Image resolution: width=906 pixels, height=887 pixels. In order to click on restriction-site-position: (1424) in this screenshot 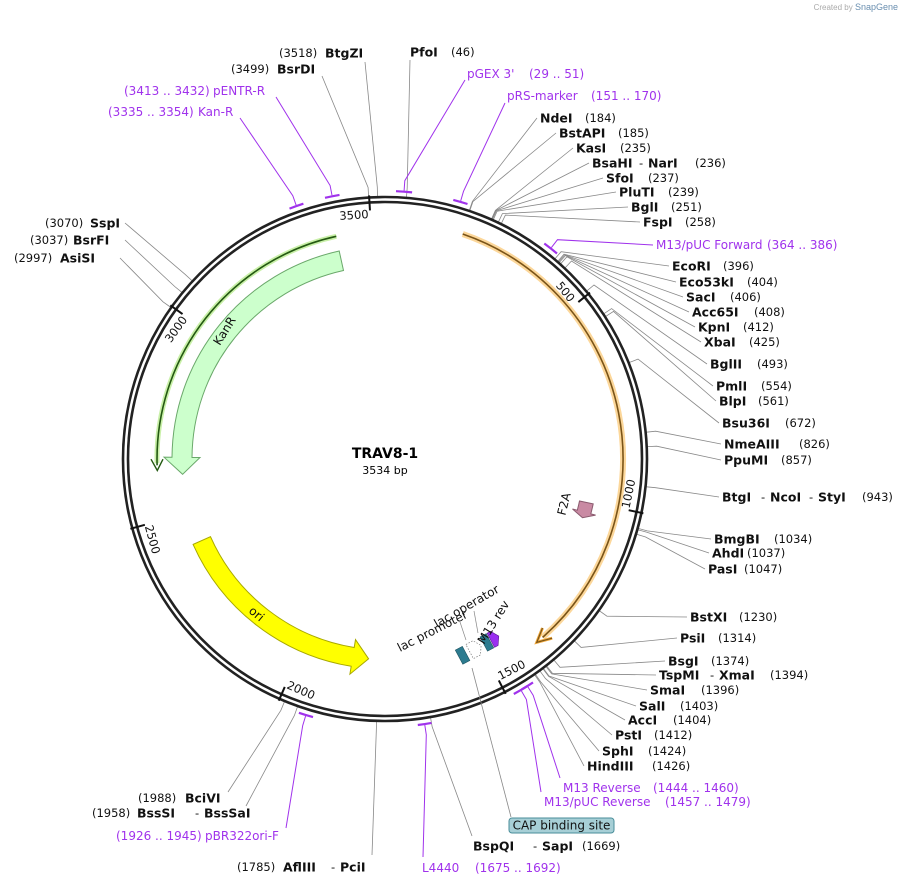, I will do `click(667, 751)`.